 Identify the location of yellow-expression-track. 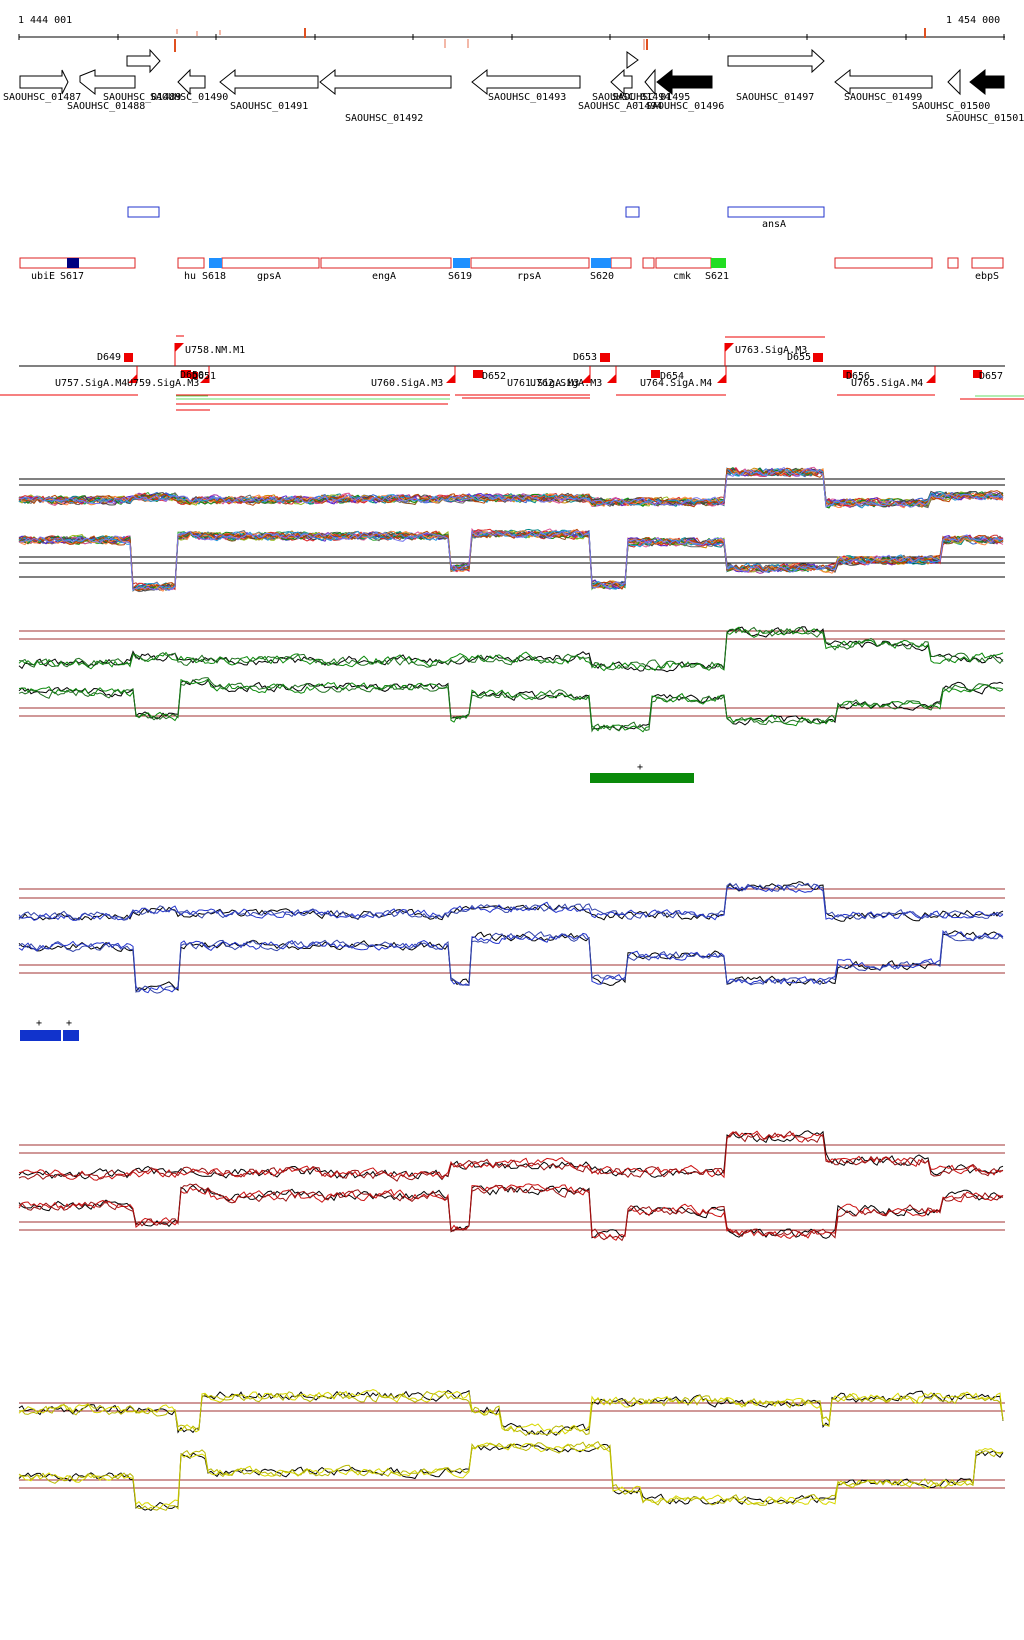
(511, 1450).